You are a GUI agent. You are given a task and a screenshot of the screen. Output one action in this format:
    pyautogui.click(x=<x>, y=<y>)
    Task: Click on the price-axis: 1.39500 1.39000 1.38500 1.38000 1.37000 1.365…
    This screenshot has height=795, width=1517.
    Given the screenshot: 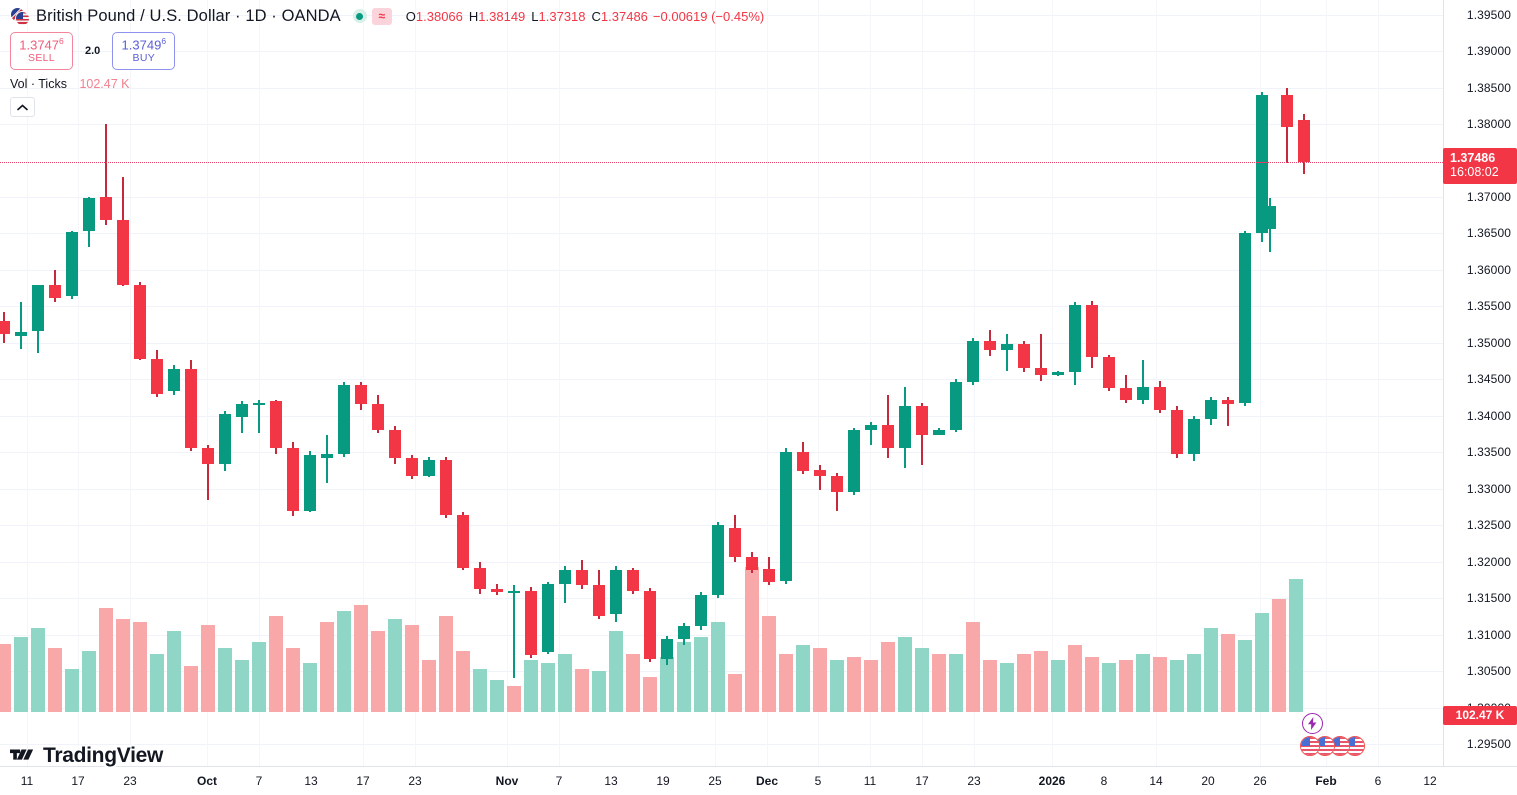 What is the action you would take?
    pyautogui.click(x=1480, y=383)
    